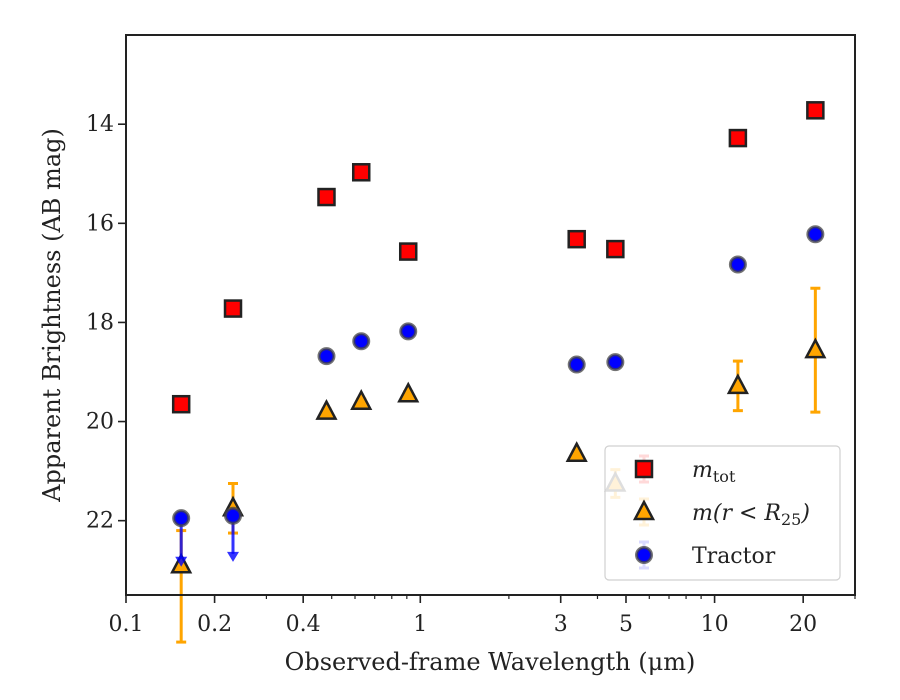  What do you see at coordinates (803, 624) in the screenshot?
I see `x-tick-label: 20` at bounding box center [803, 624].